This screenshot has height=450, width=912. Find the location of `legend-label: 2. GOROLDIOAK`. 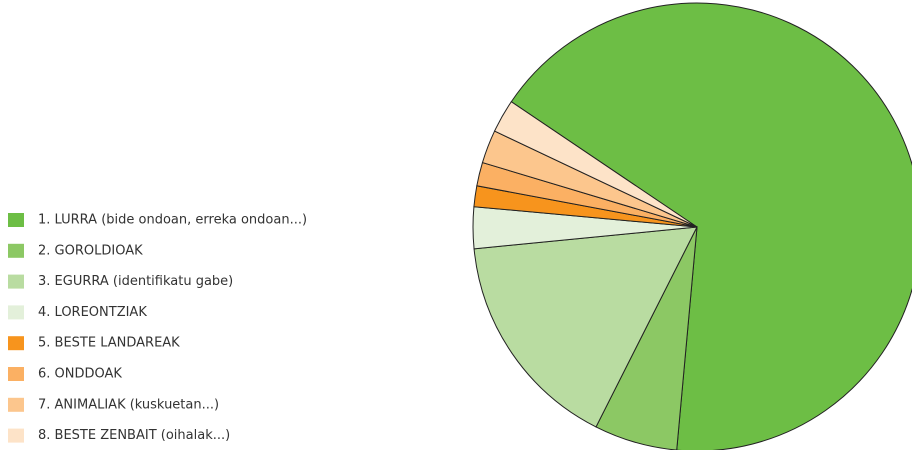

legend-label: 2. GOROLDIOAK is located at coordinates (90, 250).